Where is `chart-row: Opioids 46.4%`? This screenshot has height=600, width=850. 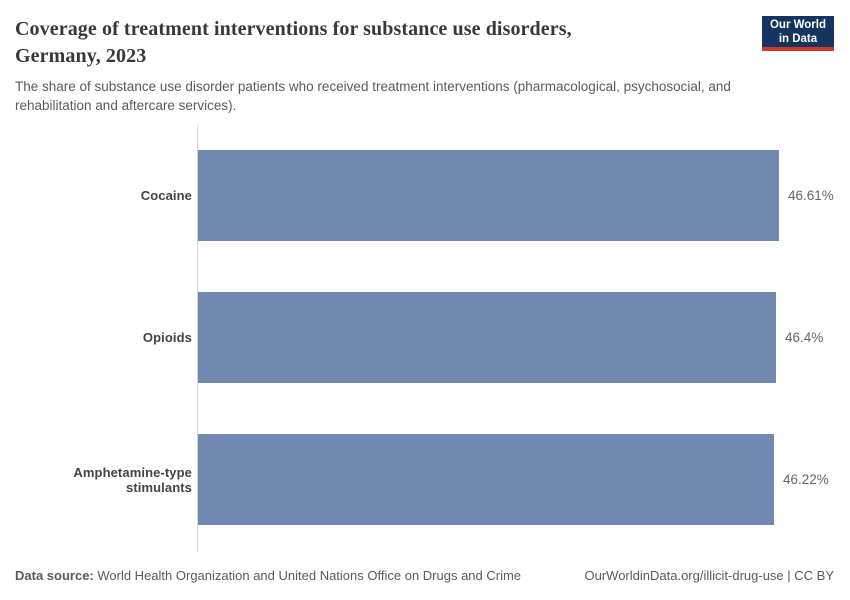
chart-row: Opioids 46.4% is located at coordinates (425, 337).